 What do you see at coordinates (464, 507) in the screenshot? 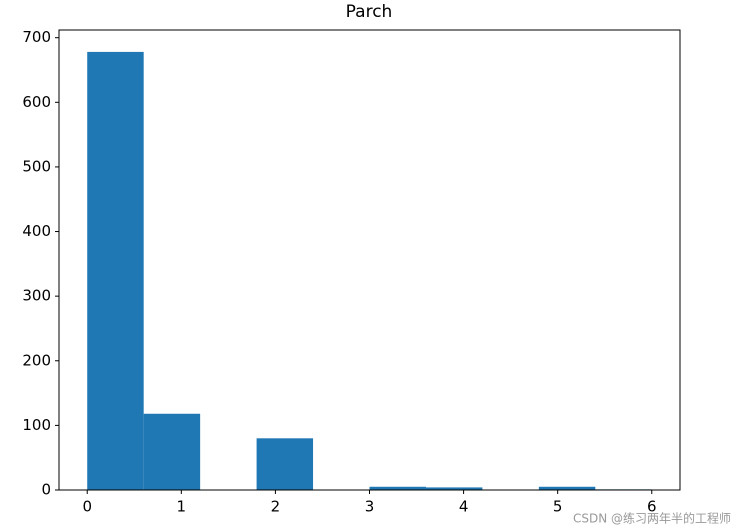
I see `x-tick-label: 4` at bounding box center [464, 507].